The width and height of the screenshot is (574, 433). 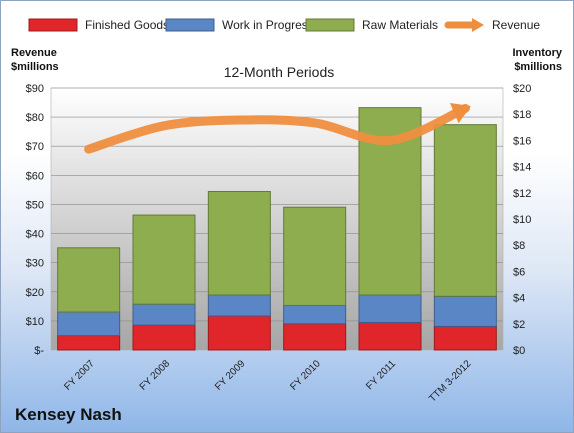 What do you see at coordinates (68, 414) in the screenshot?
I see `company-name: Kensey Nash` at bounding box center [68, 414].